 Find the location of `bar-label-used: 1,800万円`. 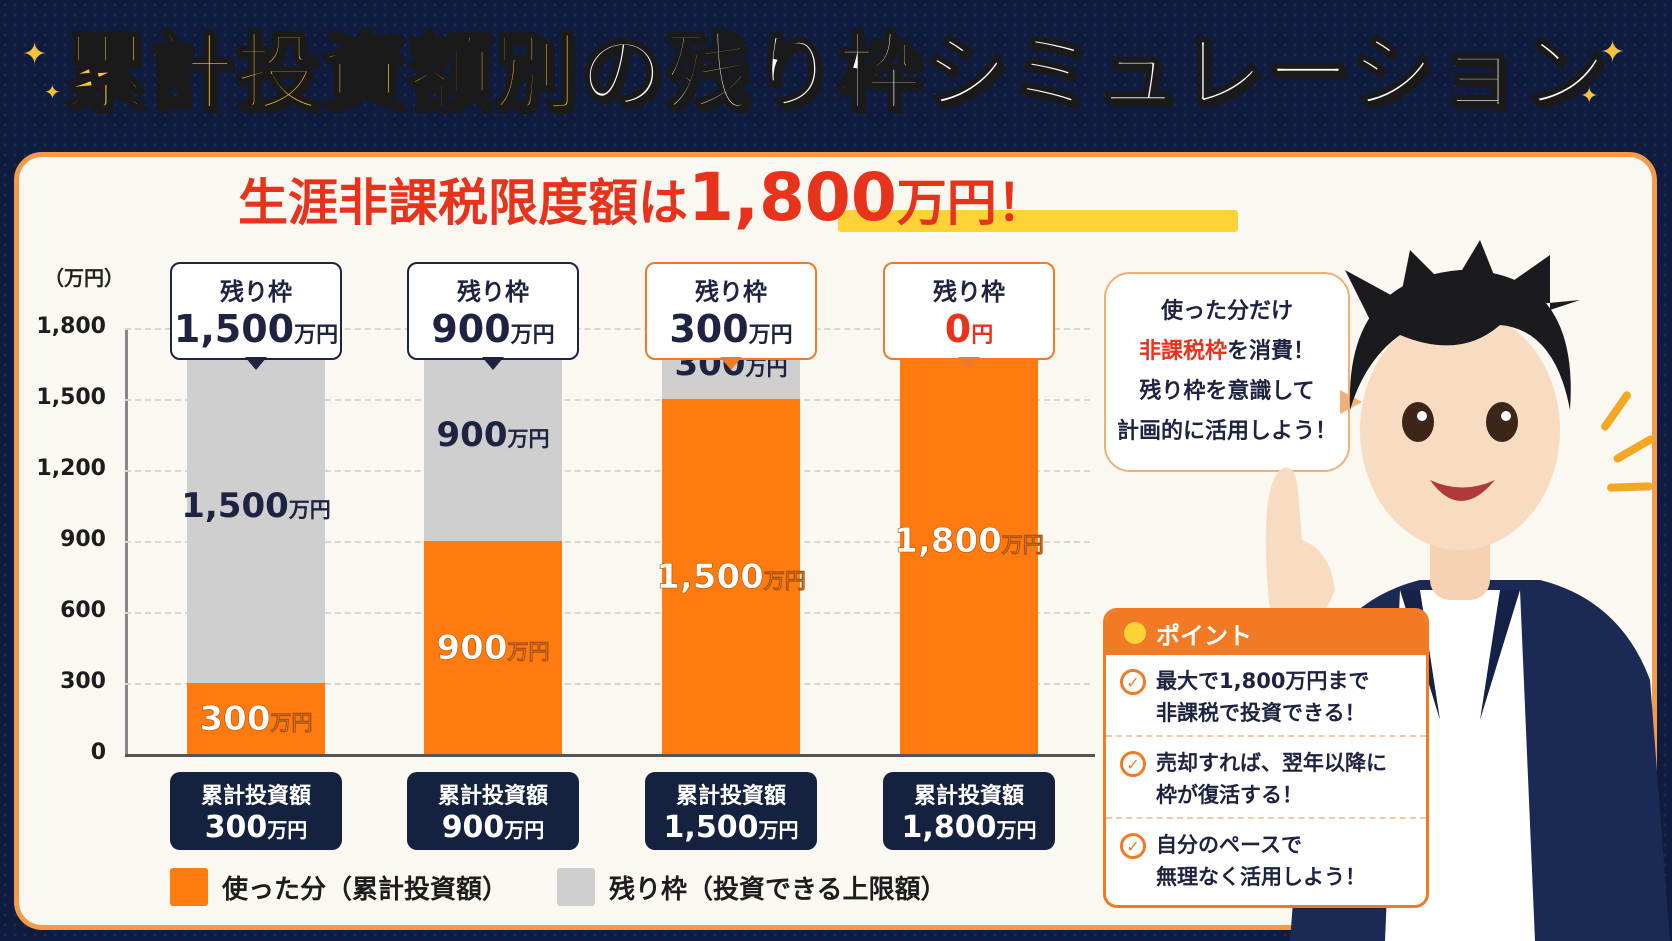

bar-label-used: 1,800万円 is located at coordinates (969, 541).